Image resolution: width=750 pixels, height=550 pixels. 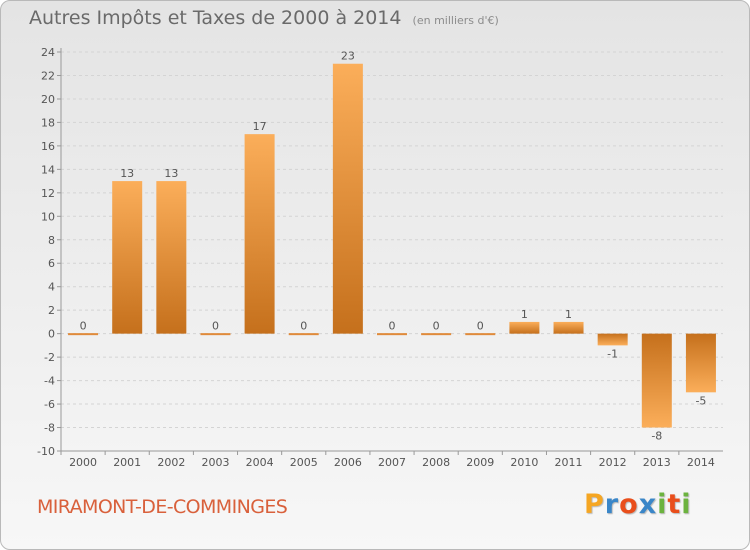 What do you see at coordinates (83, 326) in the screenshot?
I see `data-label-2000: 0` at bounding box center [83, 326].